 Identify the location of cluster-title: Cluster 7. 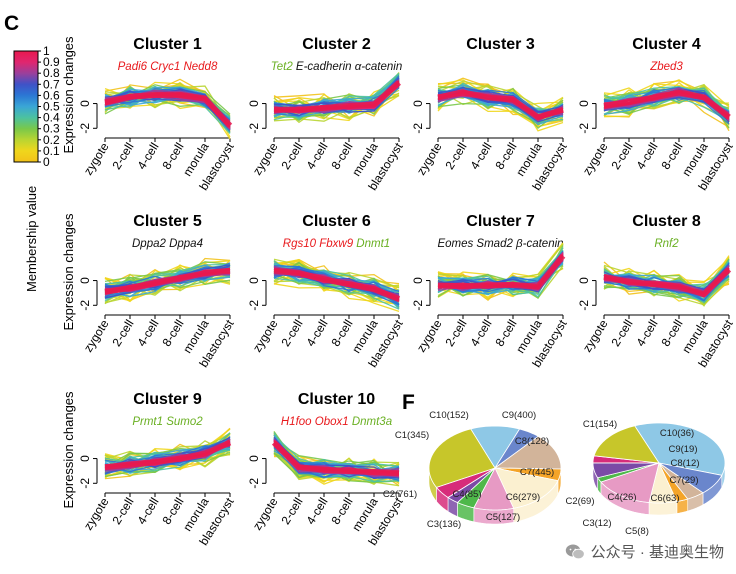
(500, 221).